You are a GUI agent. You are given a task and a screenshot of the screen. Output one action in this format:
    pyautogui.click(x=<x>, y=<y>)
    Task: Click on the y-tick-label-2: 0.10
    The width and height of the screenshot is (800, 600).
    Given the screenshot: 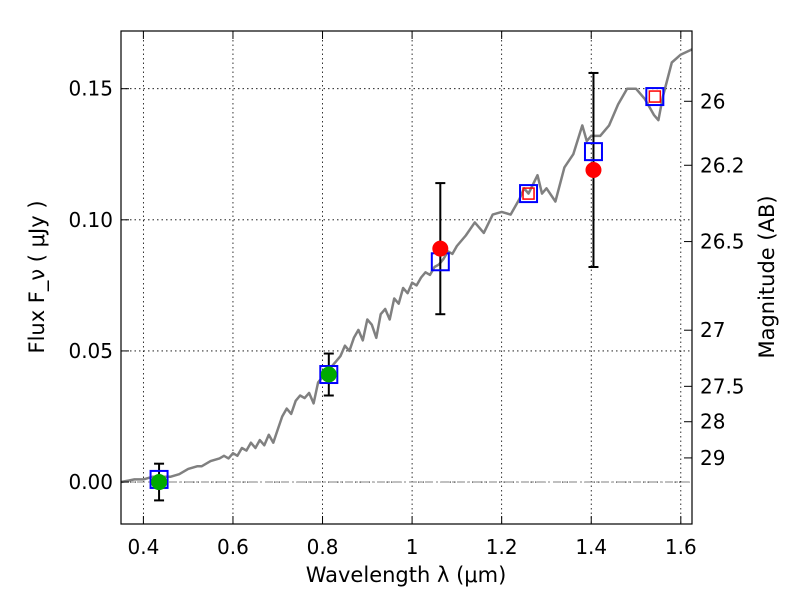 What is the action you would take?
    pyautogui.click(x=90, y=220)
    